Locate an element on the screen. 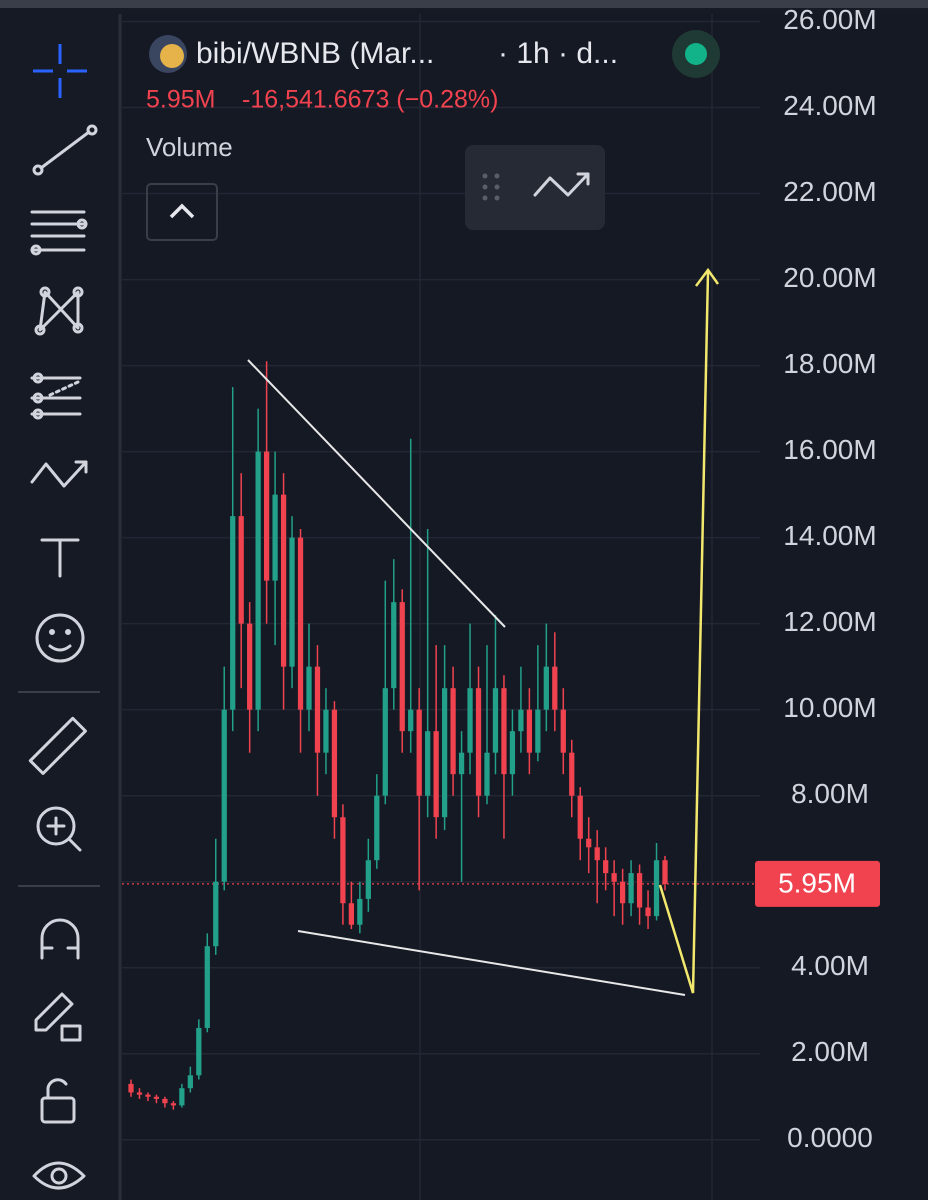 The width and height of the screenshot is (928, 1200). status-dot is located at coordinates (696, 54).